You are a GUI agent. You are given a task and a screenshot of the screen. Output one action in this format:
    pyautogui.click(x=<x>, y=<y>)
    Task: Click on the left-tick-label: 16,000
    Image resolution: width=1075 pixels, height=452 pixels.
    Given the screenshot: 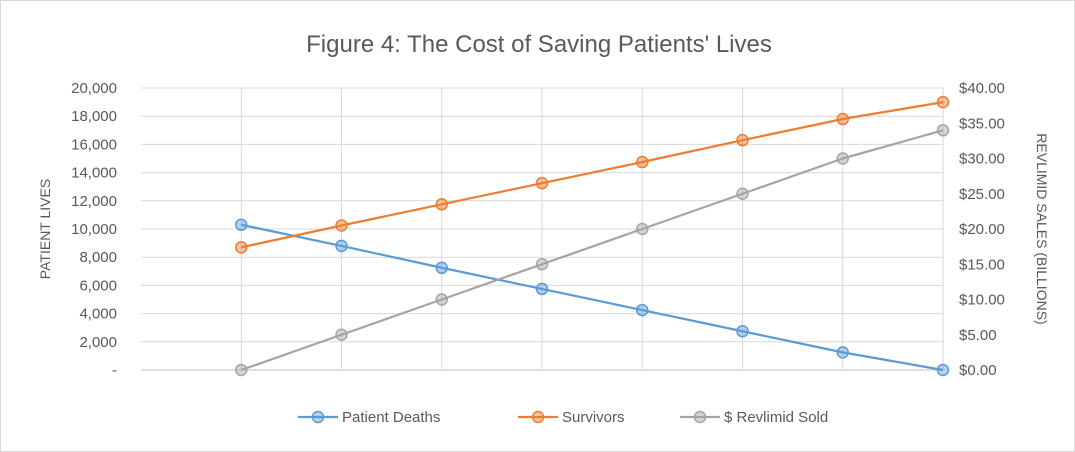 What is the action you would take?
    pyautogui.click(x=94, y=144)
    